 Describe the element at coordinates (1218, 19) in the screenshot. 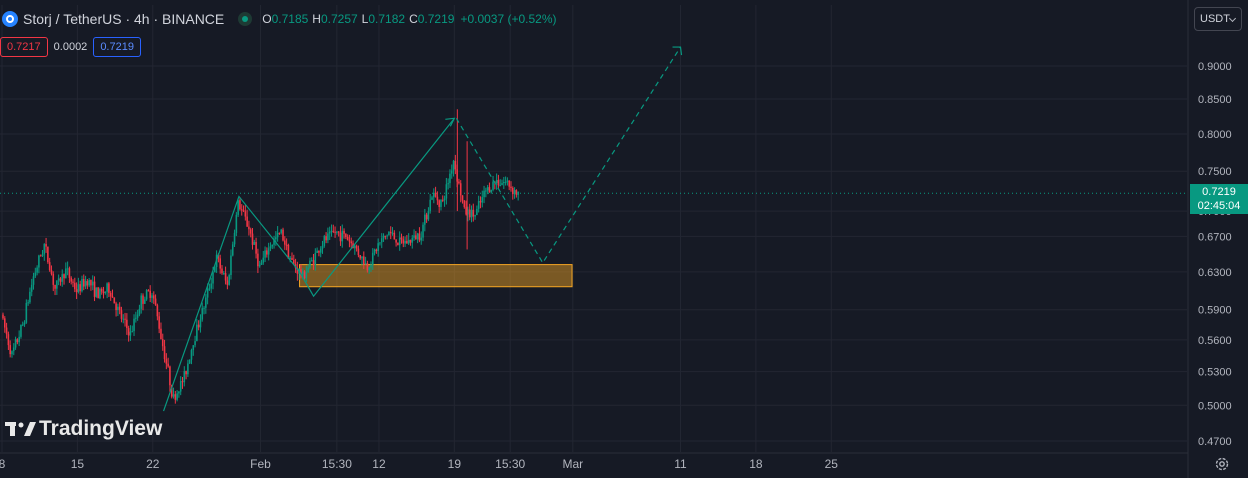

I see `currency-selector: USDT` at that location.